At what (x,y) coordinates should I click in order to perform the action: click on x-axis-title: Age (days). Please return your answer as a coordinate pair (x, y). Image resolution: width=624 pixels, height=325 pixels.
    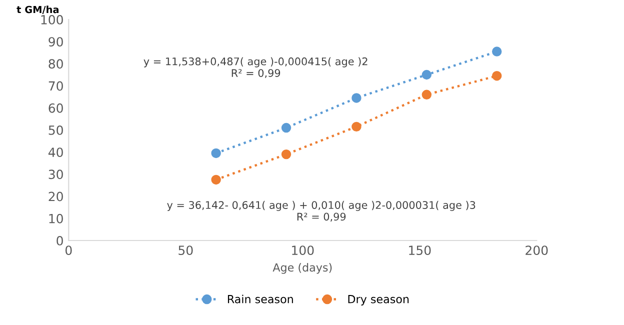
    Looking at the image, I should click on (302, 268).